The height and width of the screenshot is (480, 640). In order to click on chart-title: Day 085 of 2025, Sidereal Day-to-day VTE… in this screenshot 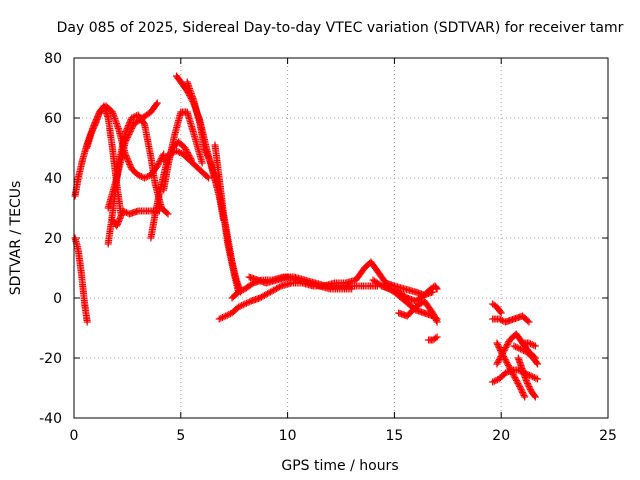, I will do `click(340, 28)`.